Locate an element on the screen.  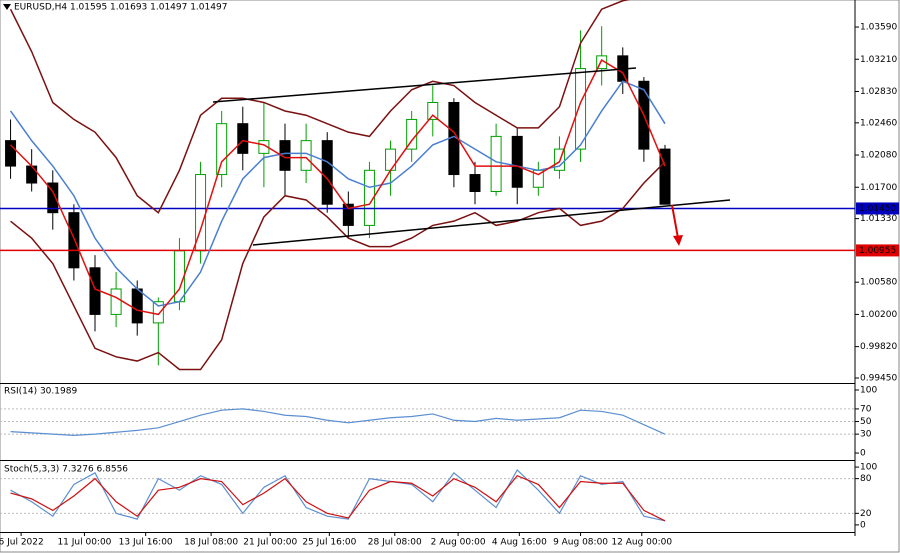
arrow is located at coordinates (675, 221).